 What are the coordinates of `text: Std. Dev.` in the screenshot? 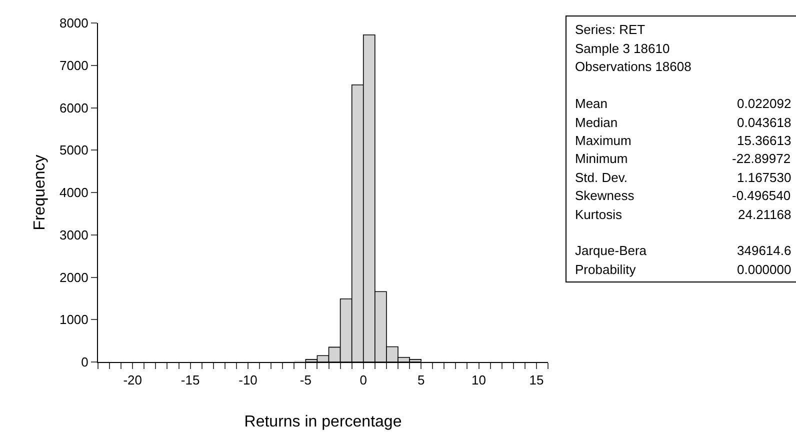 It's located at (601, 177).